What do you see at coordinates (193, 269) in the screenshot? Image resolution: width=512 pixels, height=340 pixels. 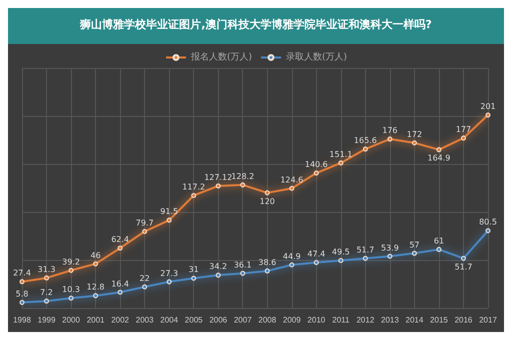 I see `data-label: 31` at bounding box center [193, 269].